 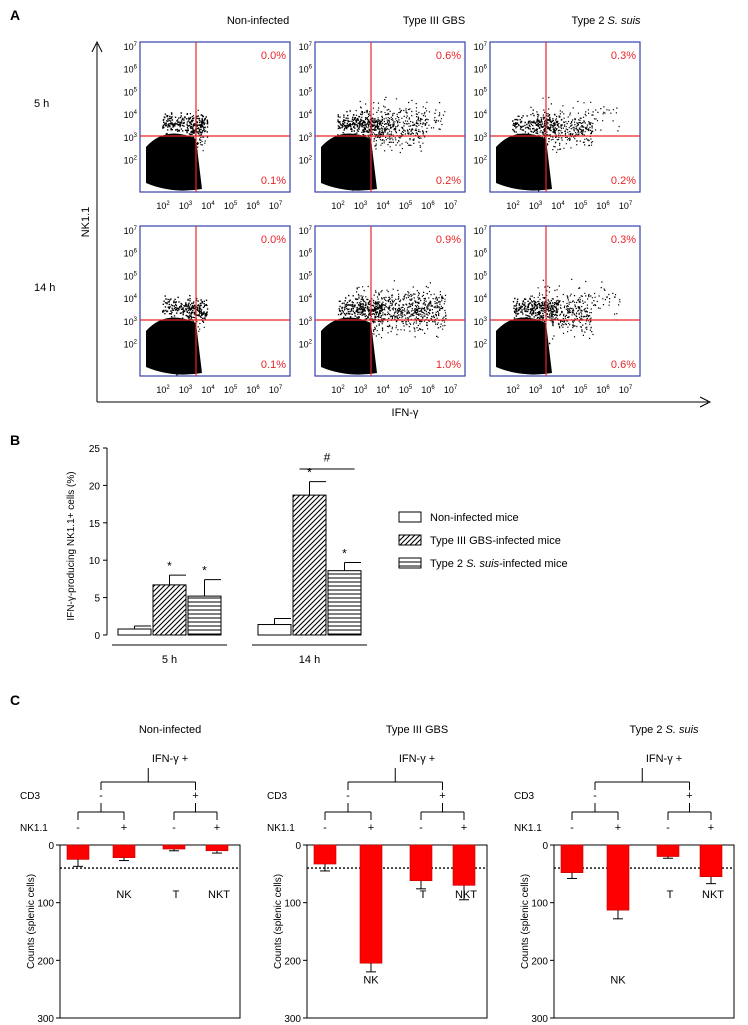 I want to click on counts-plot-title: Non-infected, so click(x=170, y=730).